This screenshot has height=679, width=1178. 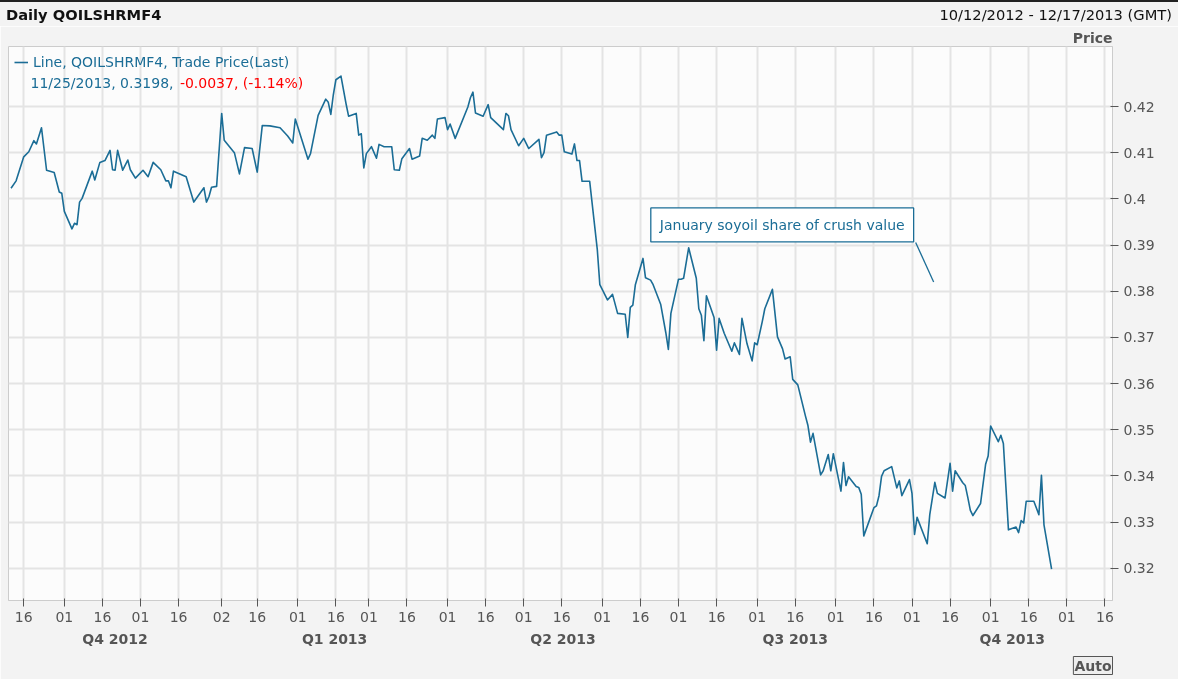 I want to click on y-tick-label: 0.33, so click(x=1139, y=522).